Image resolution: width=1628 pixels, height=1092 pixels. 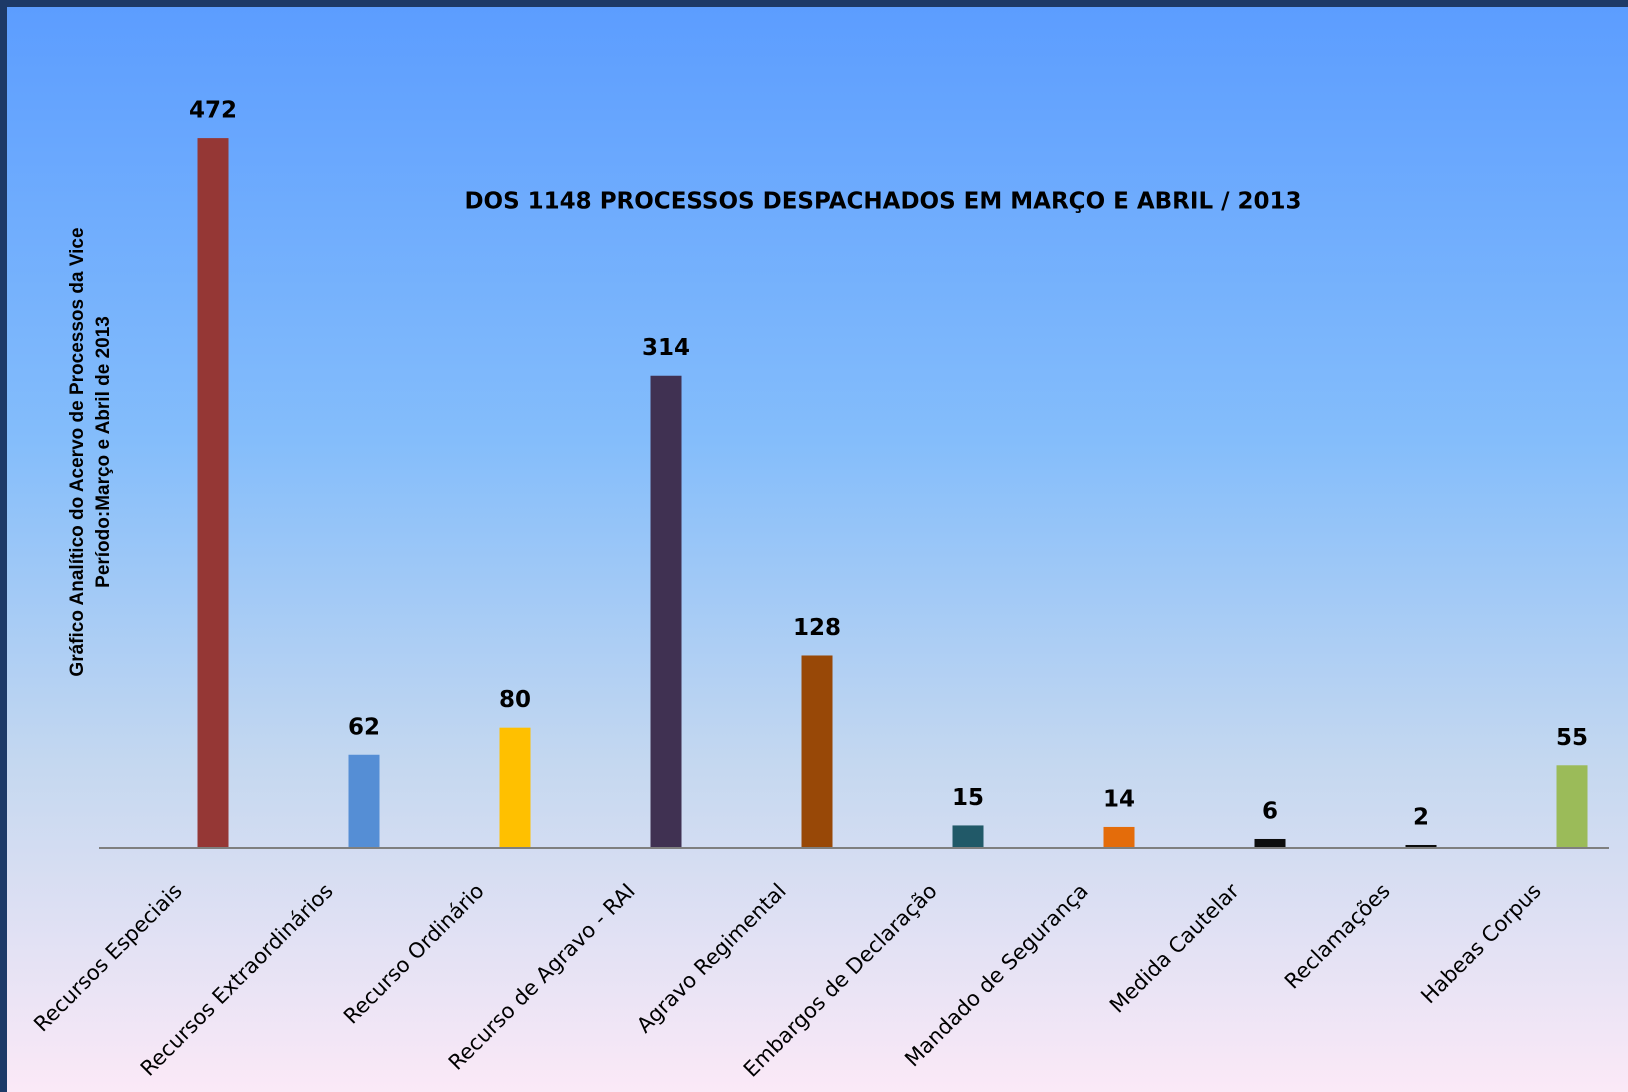 I want to click on value-label: 472, so click(x=213, y=111).